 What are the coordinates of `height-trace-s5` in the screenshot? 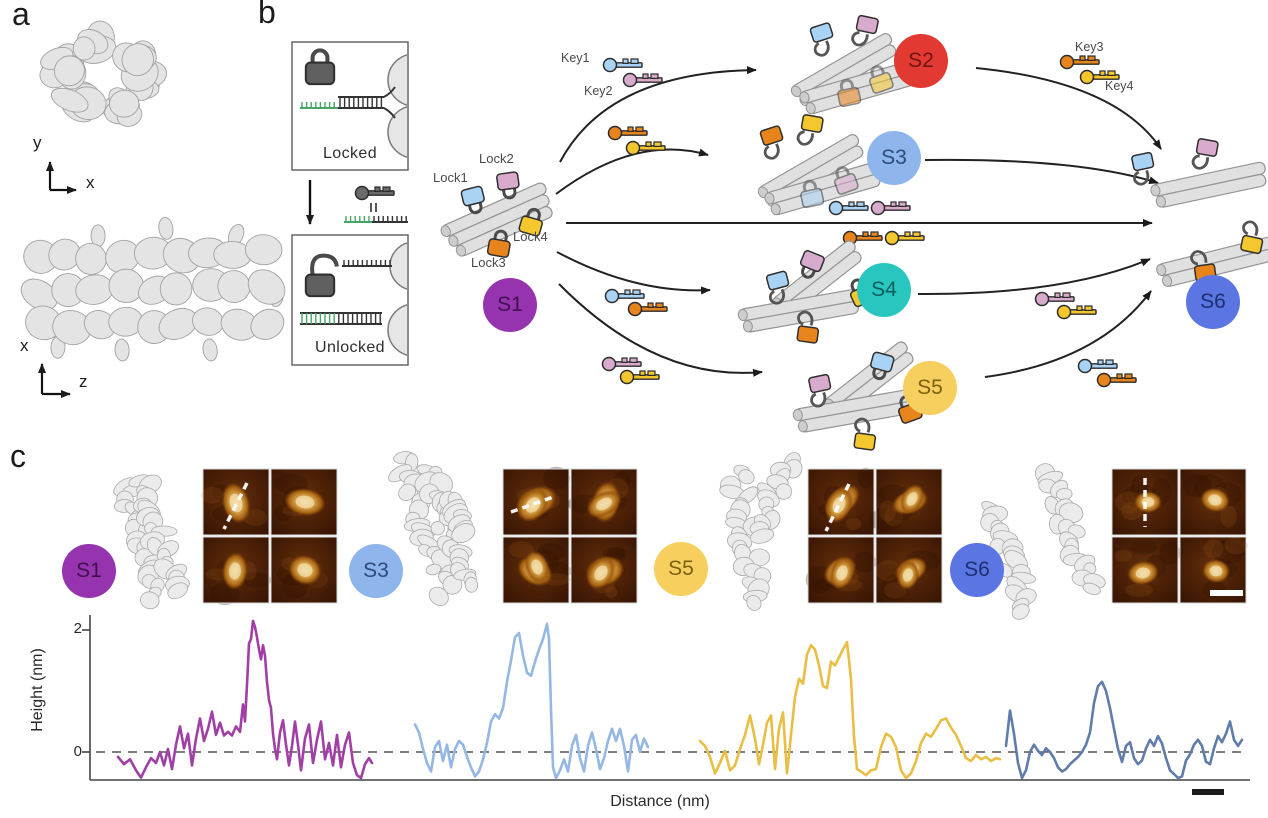 It's located at (850, 710).